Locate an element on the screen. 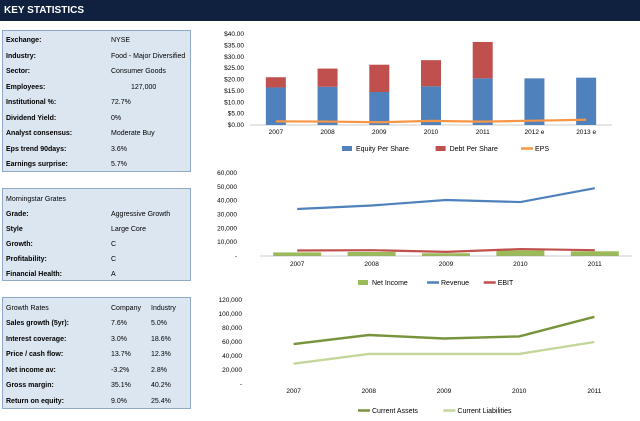  morningstar-row: Style Large Core is located at coordinates (96, 230).